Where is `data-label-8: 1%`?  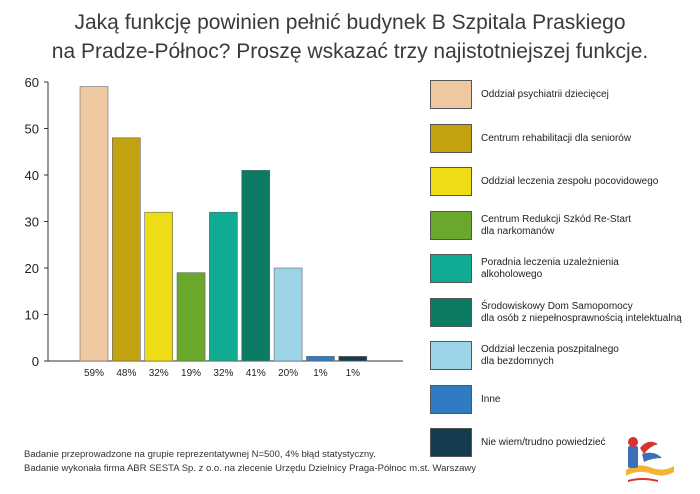 data-label-8: 1% is located at coordinates (320, 373).